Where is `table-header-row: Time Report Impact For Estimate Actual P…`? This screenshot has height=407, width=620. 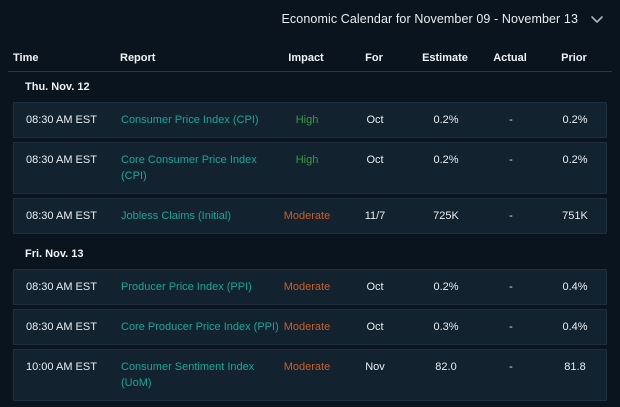
table-header-row: Time Report Impact For Estimate Actual P… is located at coordinates (310, 54).